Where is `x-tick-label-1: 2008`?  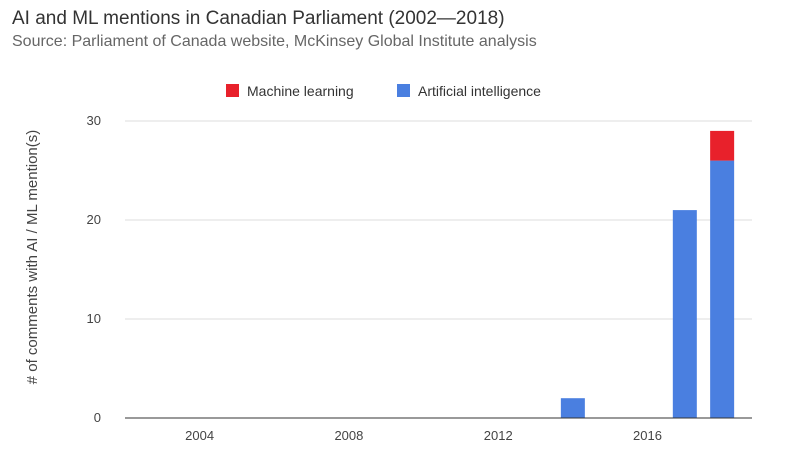
x-tick-label-1: 2008 is located at coordinates (348, 435).